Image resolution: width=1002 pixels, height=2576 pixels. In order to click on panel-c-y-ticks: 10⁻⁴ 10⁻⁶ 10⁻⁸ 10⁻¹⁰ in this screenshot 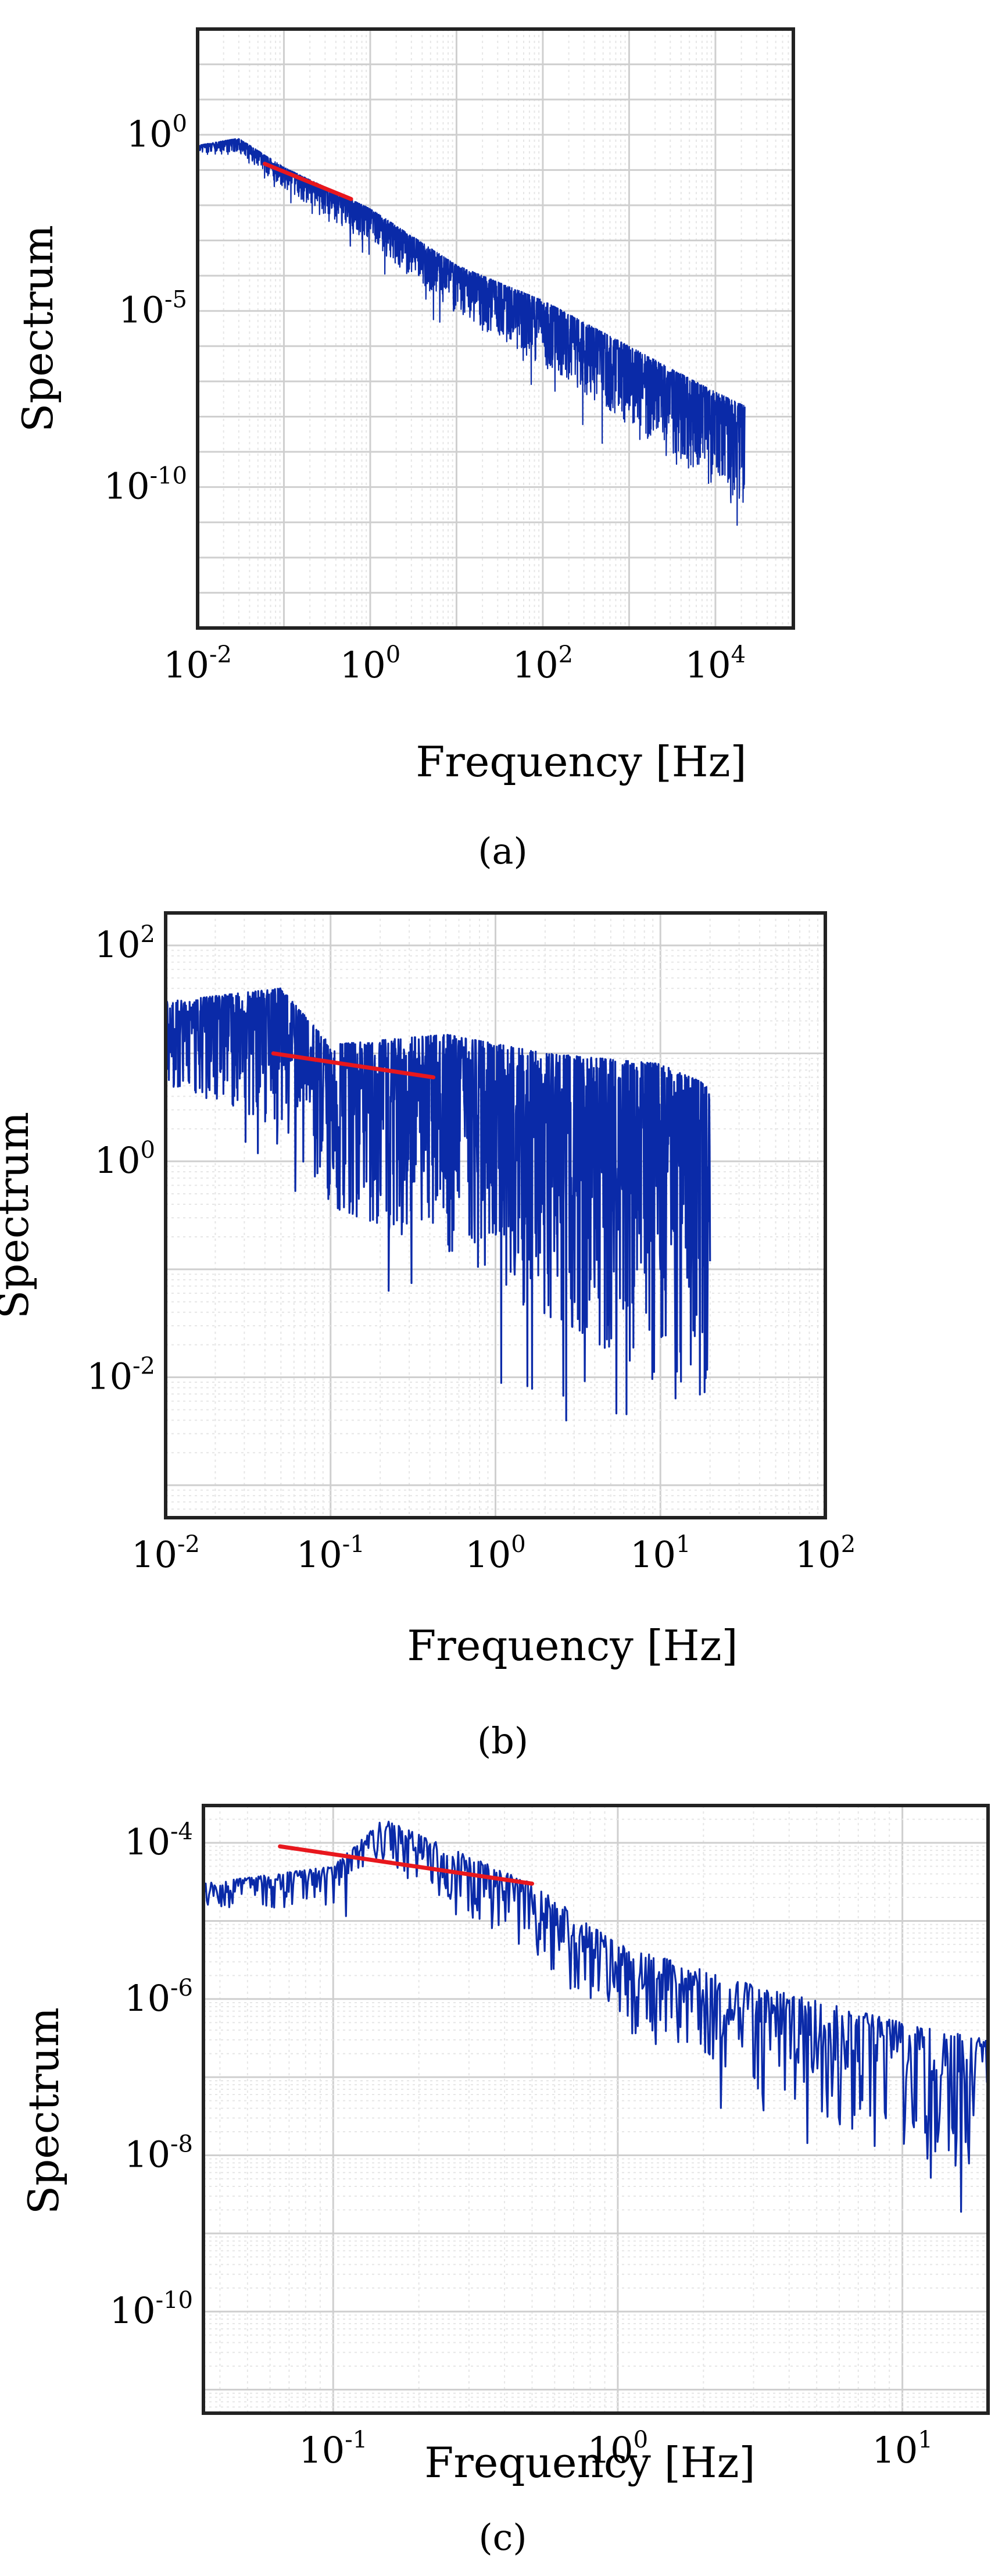, I will do `click(151, 2075)`.